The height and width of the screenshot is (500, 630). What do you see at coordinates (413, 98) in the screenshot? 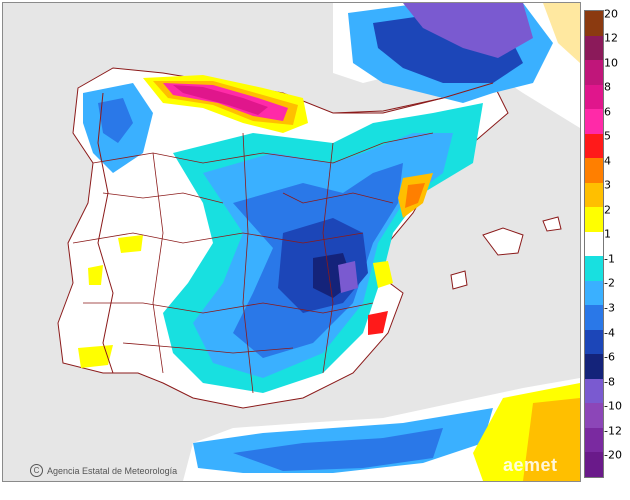
I see `pyrenees-border` at bounding box center [413, 98].